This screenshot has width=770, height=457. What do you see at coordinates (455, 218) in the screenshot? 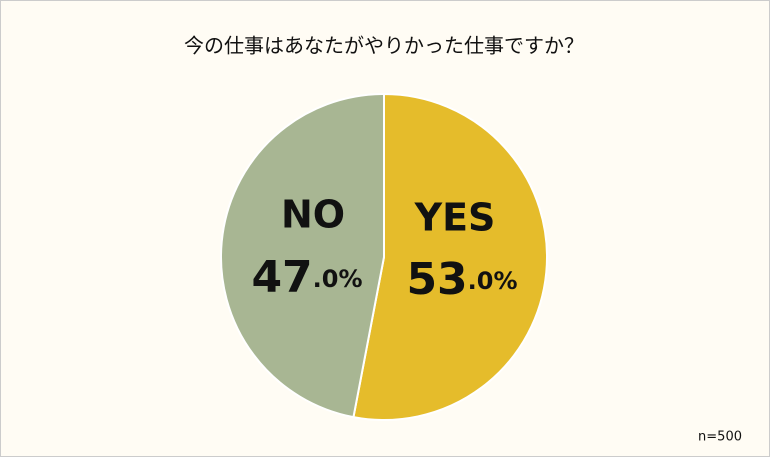
I see `slice-label: YES` at bounding box center [455, 218].